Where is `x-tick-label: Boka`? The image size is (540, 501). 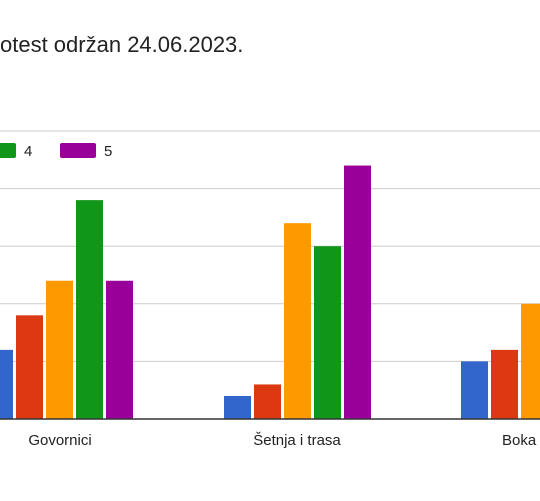
x-tick-label: Boka is located at coordinates (519, 440).